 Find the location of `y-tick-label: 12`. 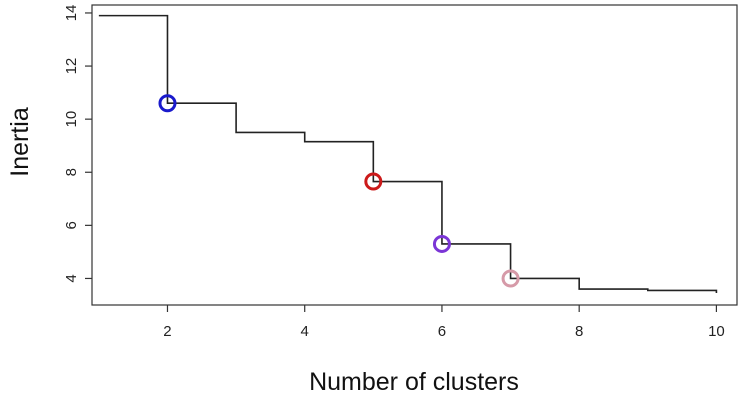

y-tick-label: 12 is located at coordinates (71, 66).